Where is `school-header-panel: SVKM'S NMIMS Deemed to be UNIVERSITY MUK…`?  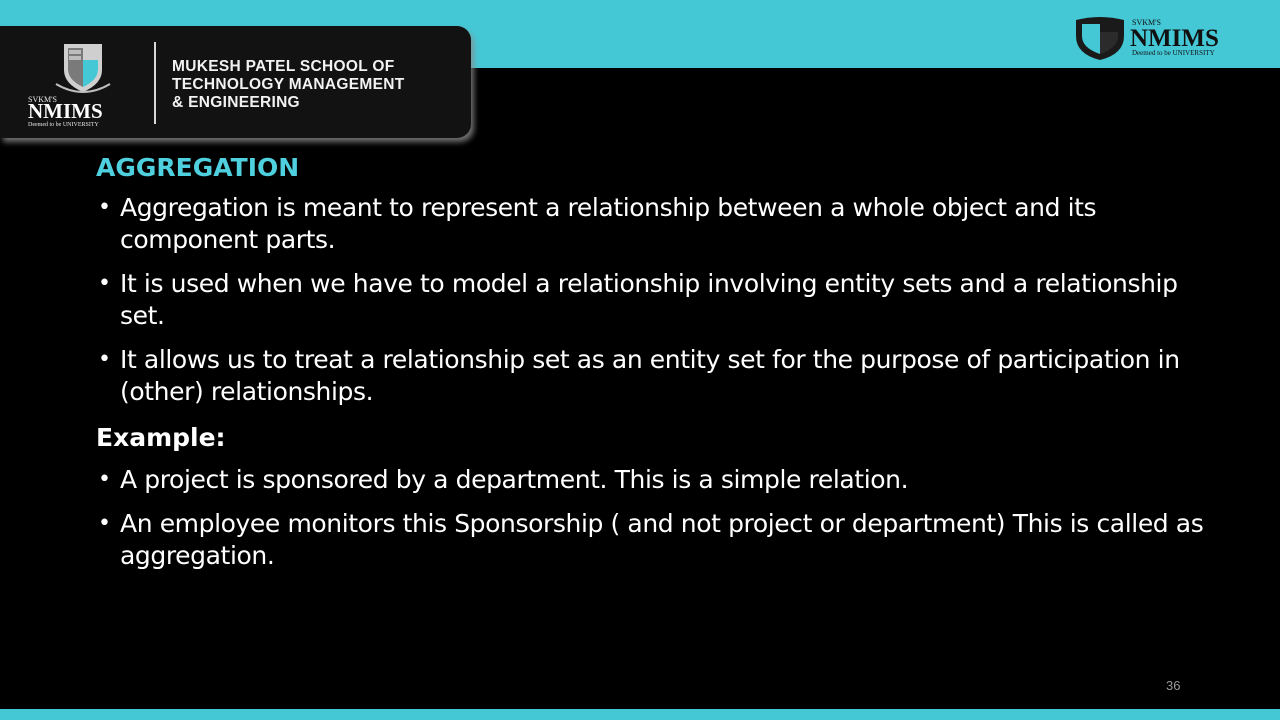 school-header-panel: SVKM'S NMIMS Deemed to be UNIVERSITY MUK… is located at coordinates (235, 82).